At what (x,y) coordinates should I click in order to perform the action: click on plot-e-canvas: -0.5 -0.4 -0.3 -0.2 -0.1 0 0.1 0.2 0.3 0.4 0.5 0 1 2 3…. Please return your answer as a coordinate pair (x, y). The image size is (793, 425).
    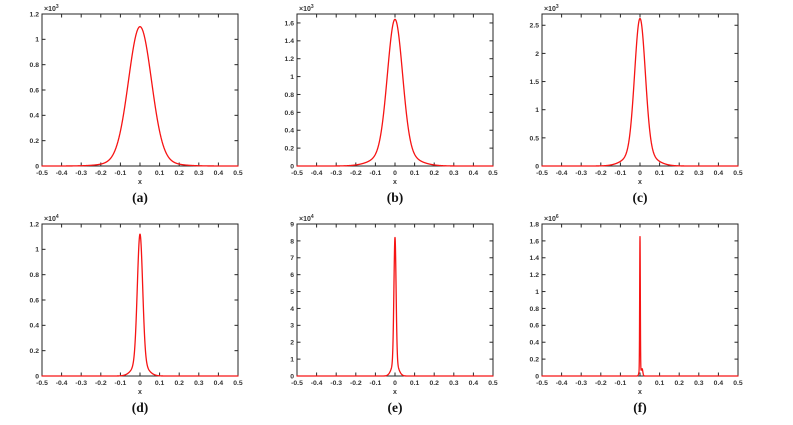
    Looking at the image, I should click on (394, 305).